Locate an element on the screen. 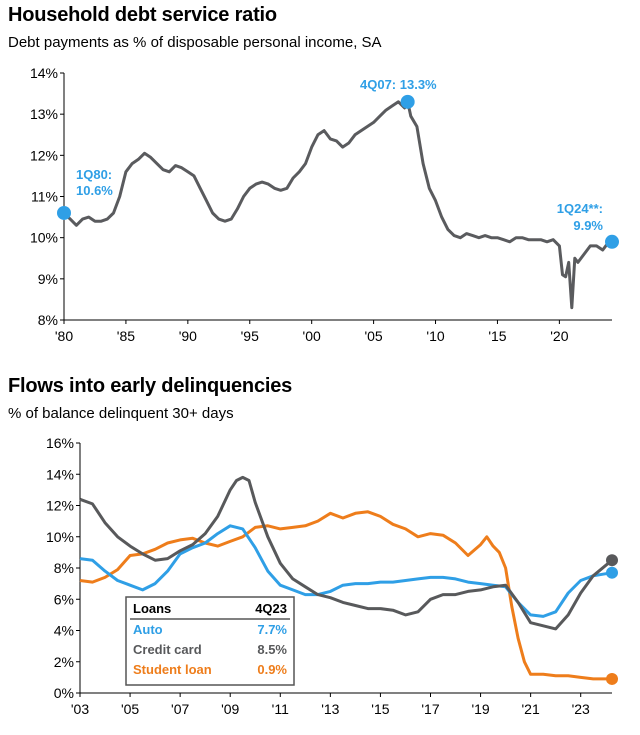 The width and height of the screenshot is (640, 735). legend-auto-name: Auto is located at coordinates (148, 629).